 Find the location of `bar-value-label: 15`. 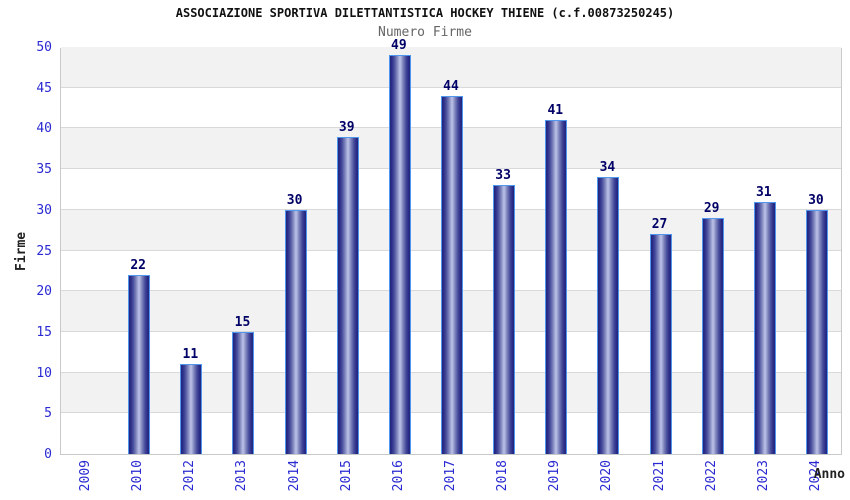

bar-value-label: 15 is located at coordinates (242, 322).